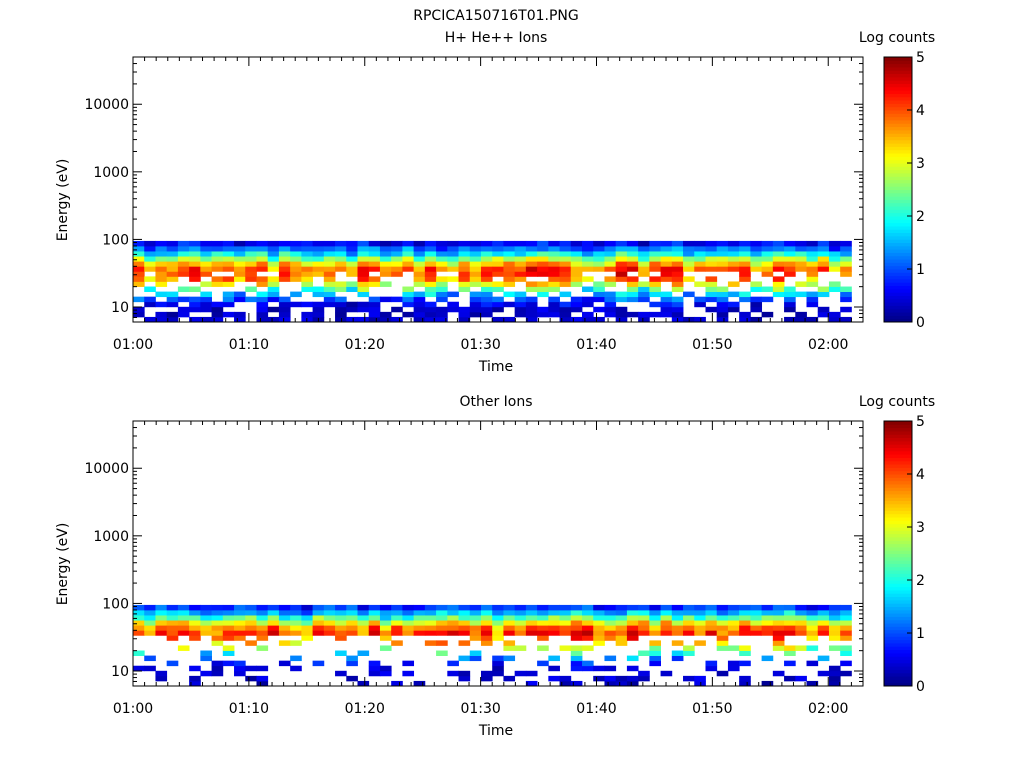  What do you see at coordinates (120, 308) in the screenshot?
I see `y-tick-label: 10` at bounding box center [120, 308].